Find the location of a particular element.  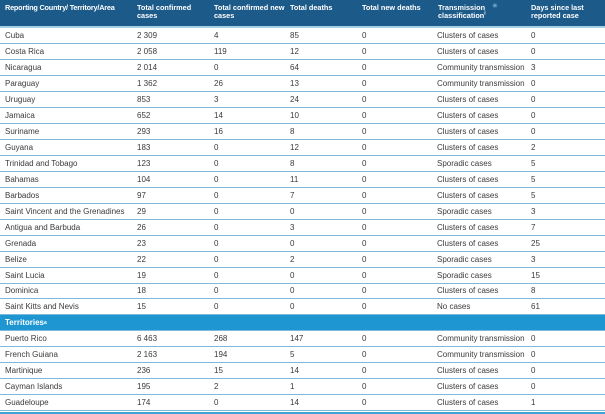

table-row: Uruguay 853 3 24 0 Clusters of cases 0 is located at coordinates (302, 99).